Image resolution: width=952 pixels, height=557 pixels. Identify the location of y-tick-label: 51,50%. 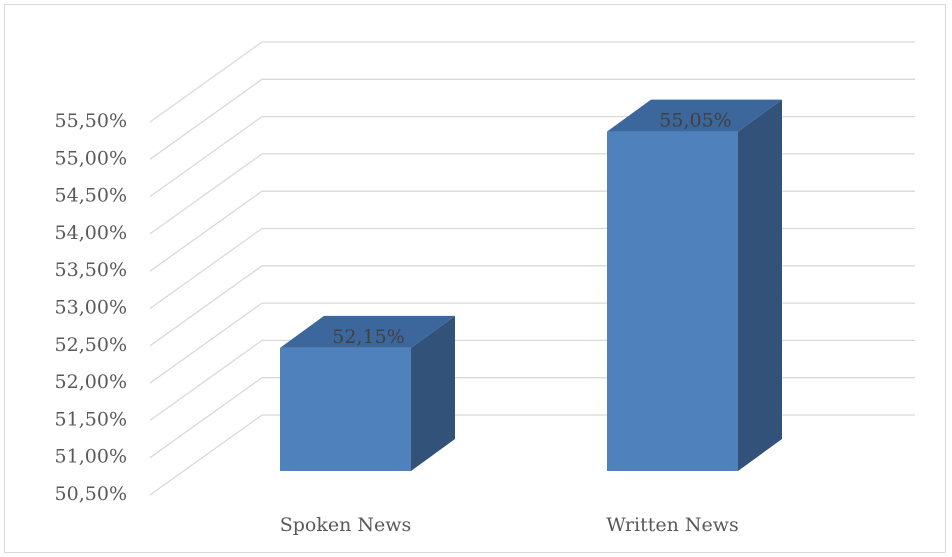
(91, 419).